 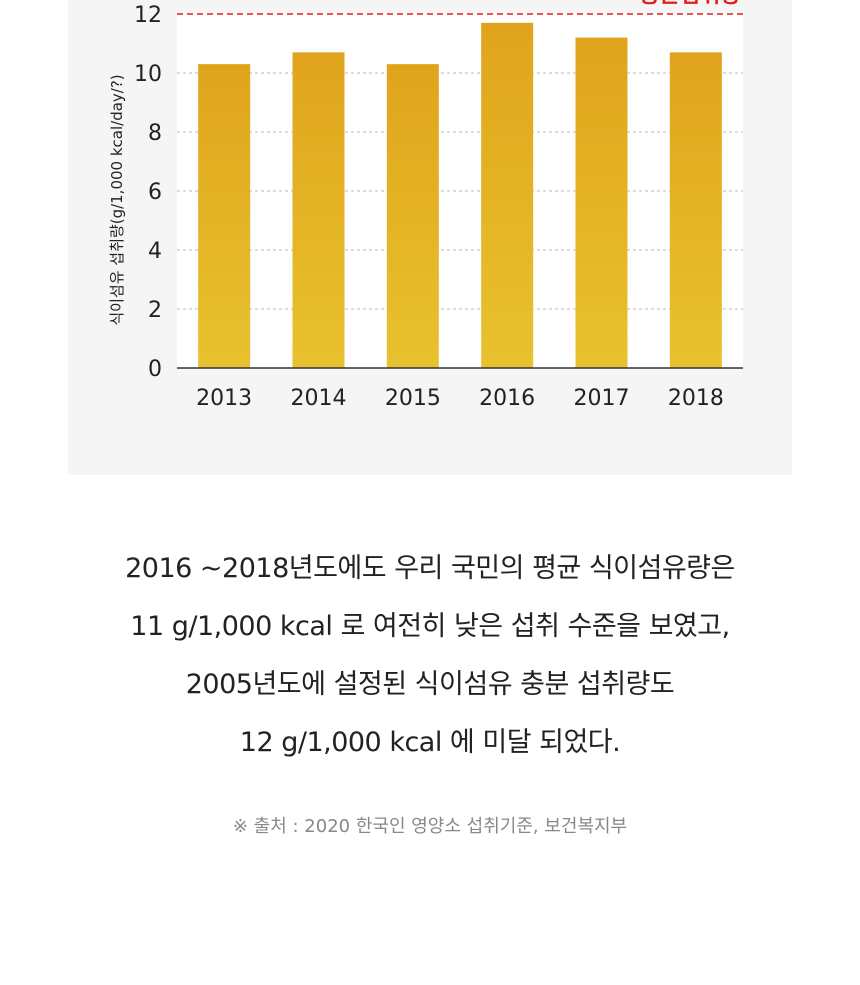 I want to click on x-tick-label: 2018, so click(x=696, y=398).